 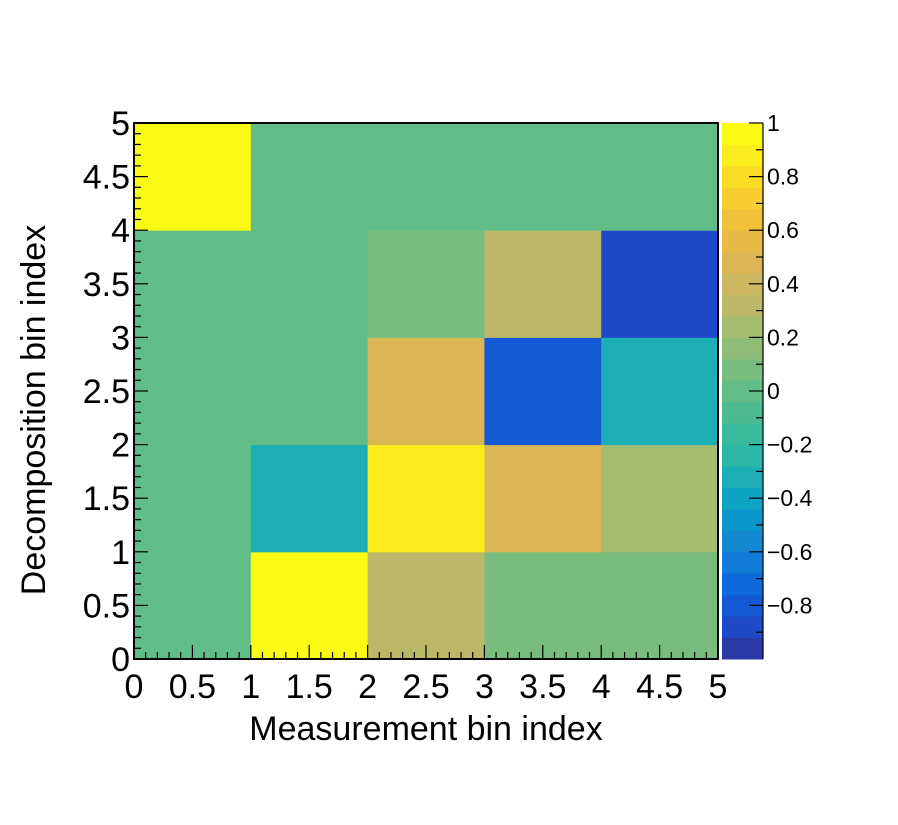 I want to click on y-tick-label: 4.5, so click(x=106, y=178).